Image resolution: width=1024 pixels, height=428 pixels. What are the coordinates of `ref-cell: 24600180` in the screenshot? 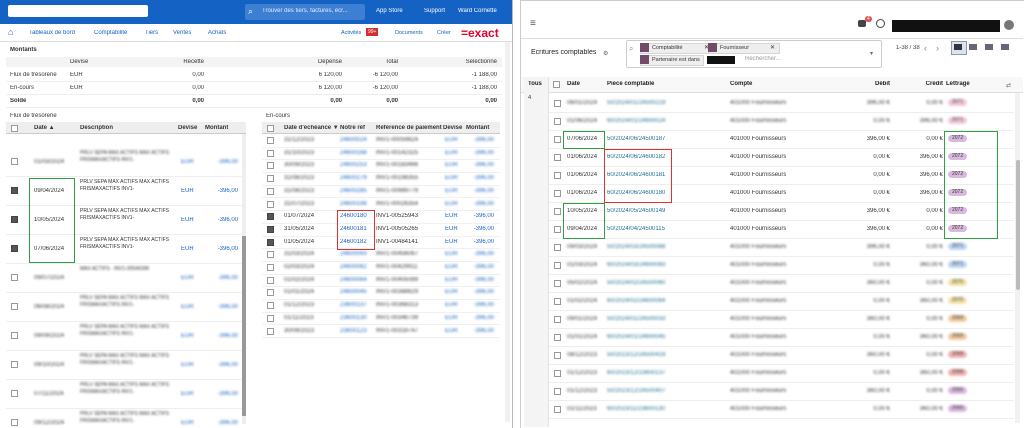 It's located at (353, 216).